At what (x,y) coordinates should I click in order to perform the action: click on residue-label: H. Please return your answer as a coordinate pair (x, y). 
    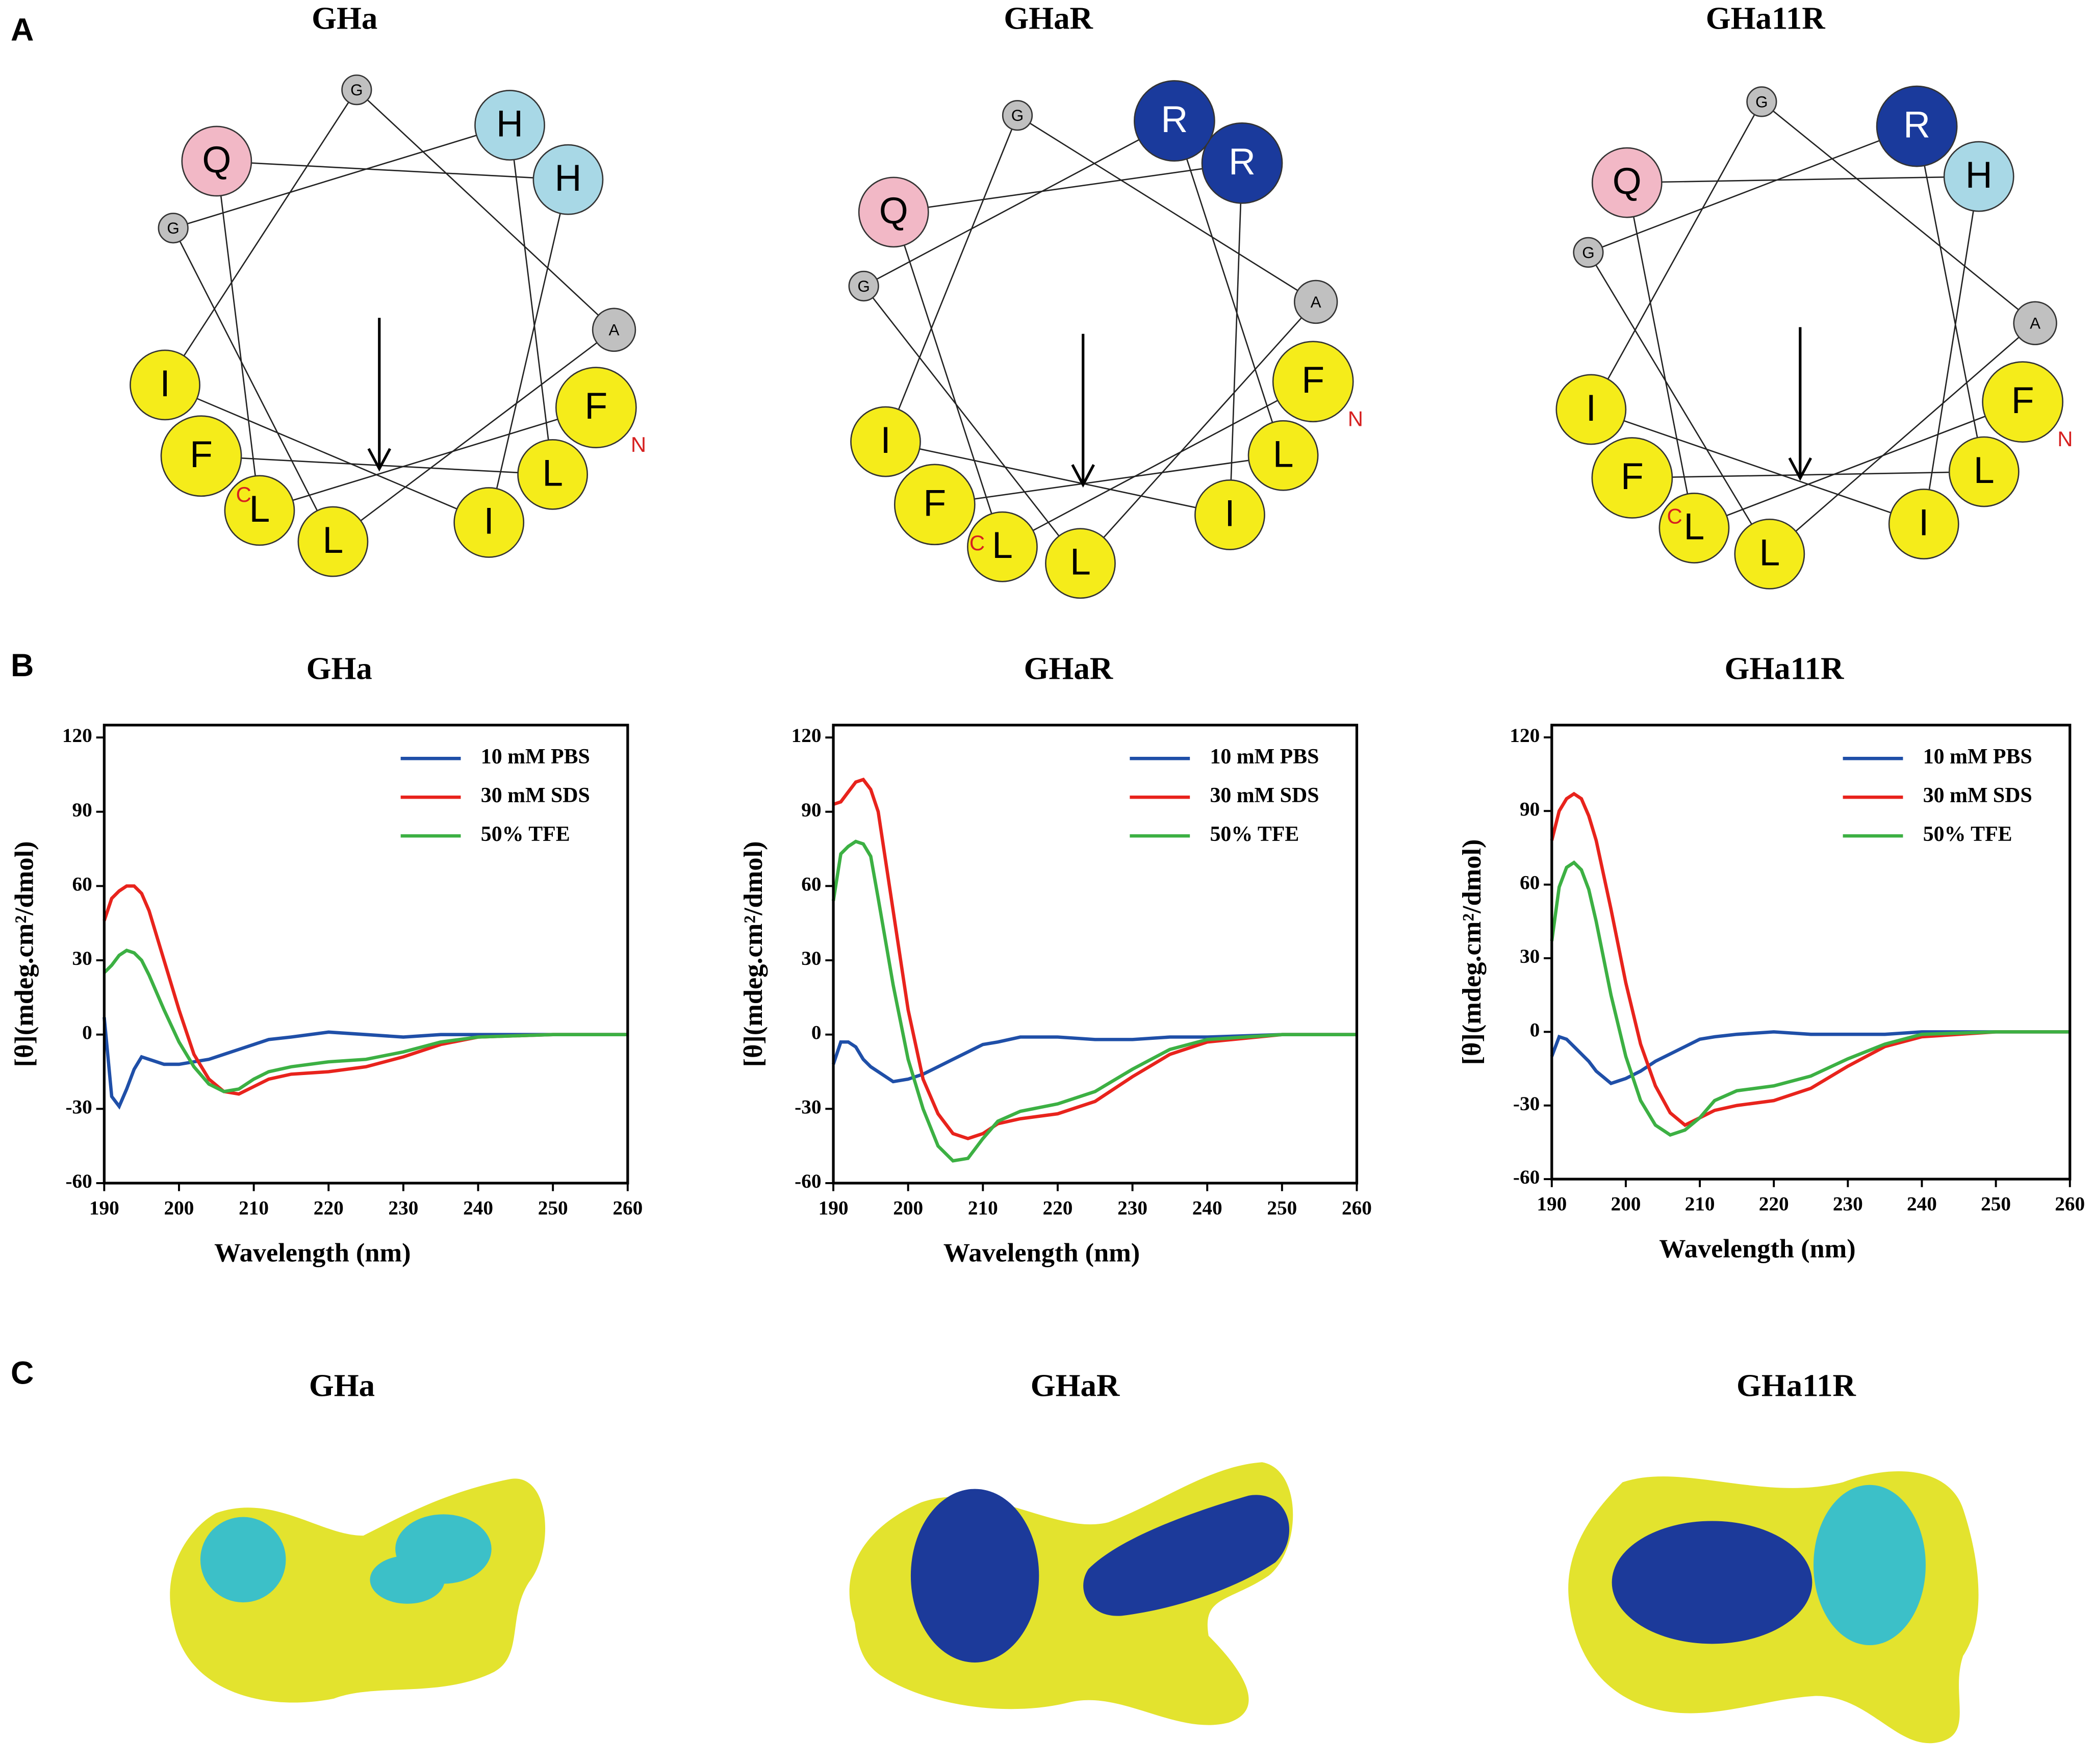
    Looking at the image, I should click on (509, 123).